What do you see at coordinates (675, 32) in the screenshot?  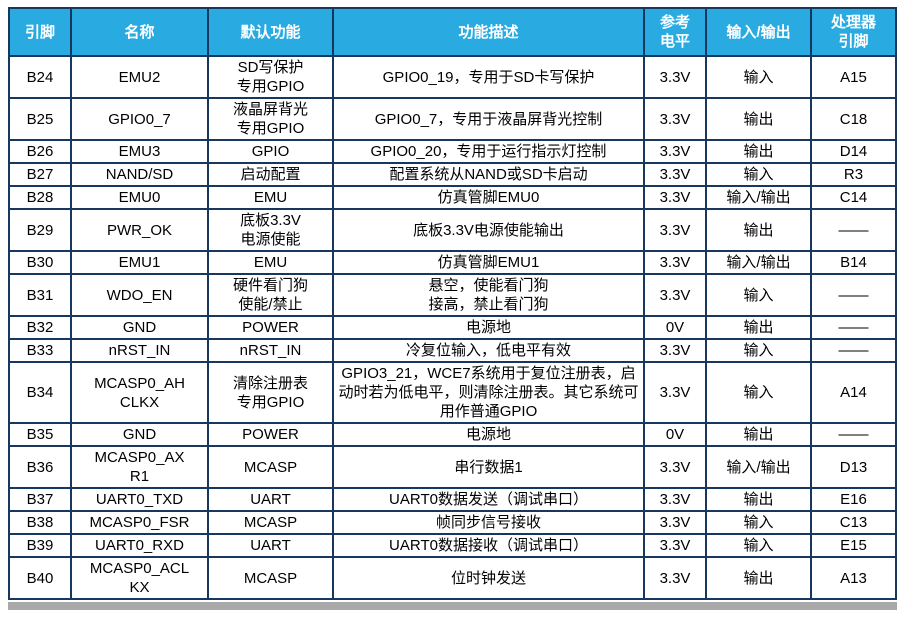 I see `header-cell-reference-level: 参考 电平` at bounding box center [675, 32].